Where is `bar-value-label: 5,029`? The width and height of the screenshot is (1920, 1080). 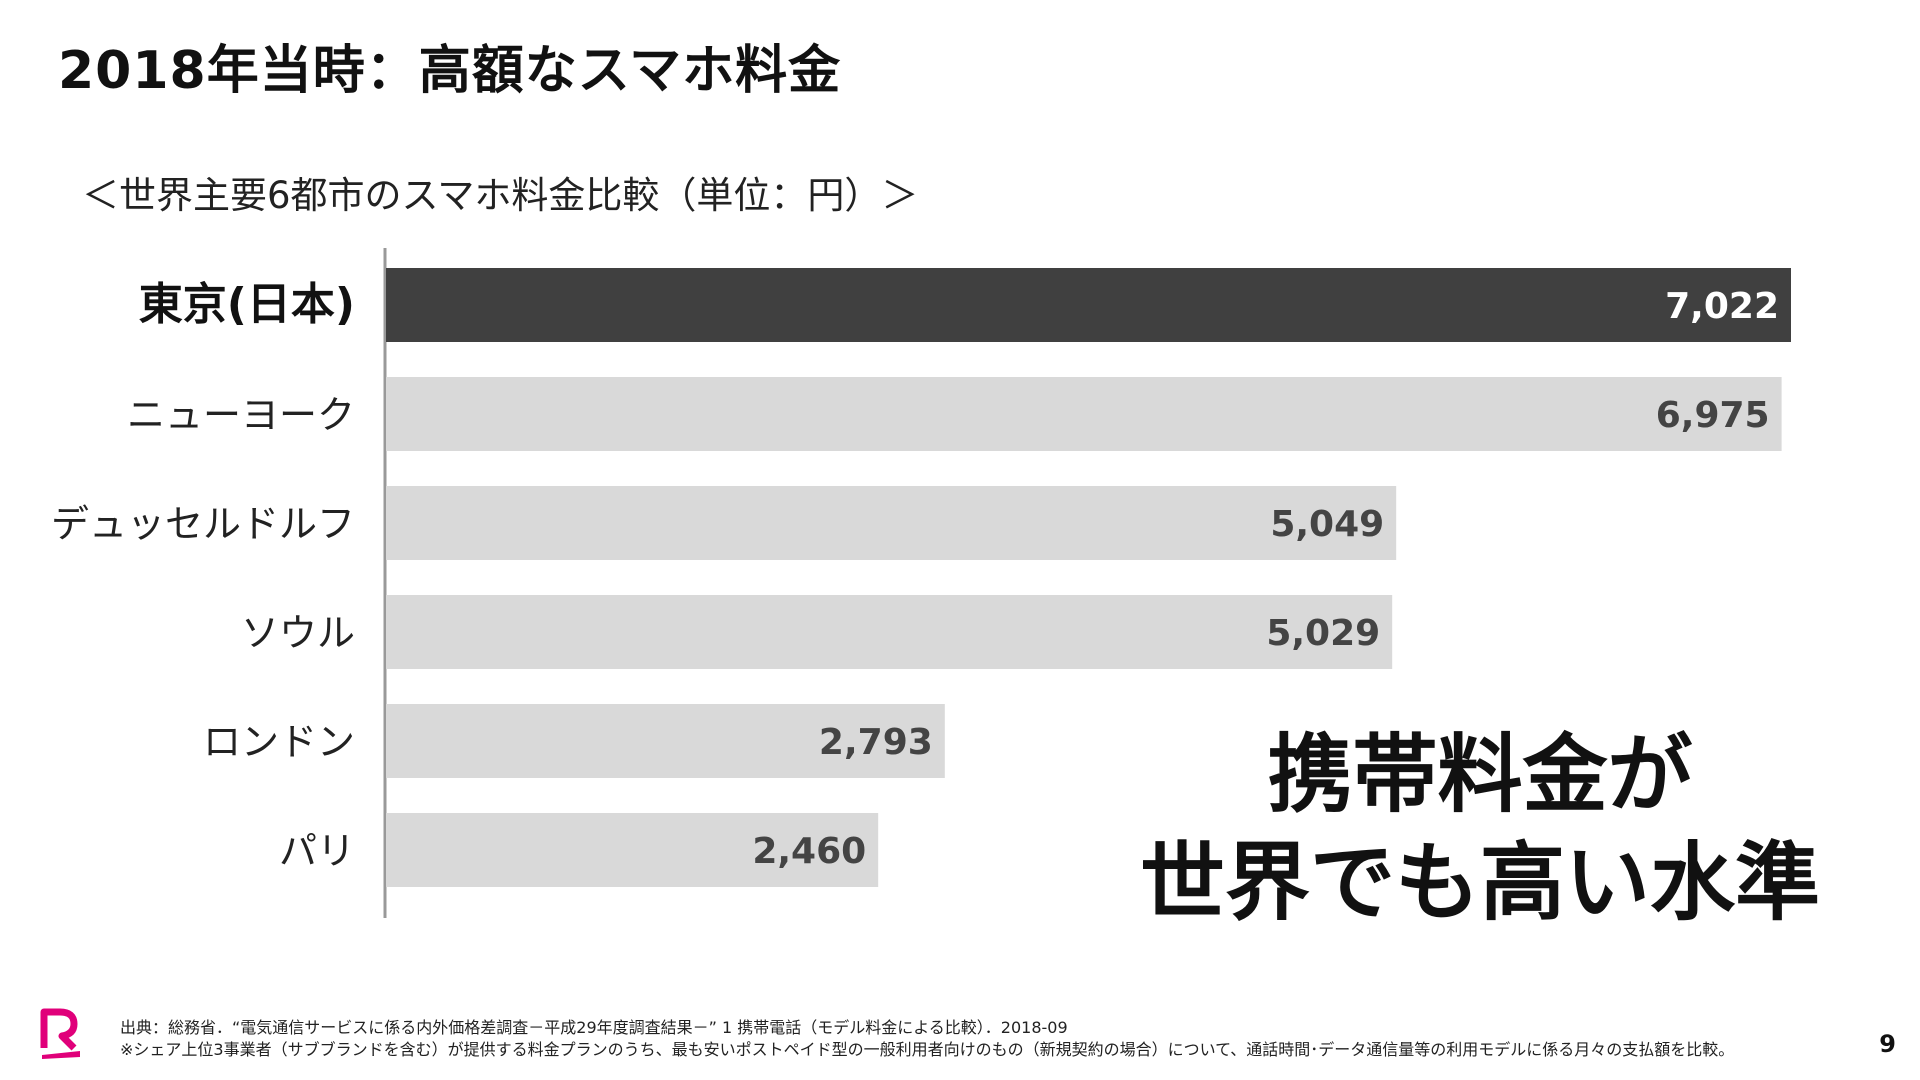 bar-value-label: 5,029 is located at coordinates (1323, 633).